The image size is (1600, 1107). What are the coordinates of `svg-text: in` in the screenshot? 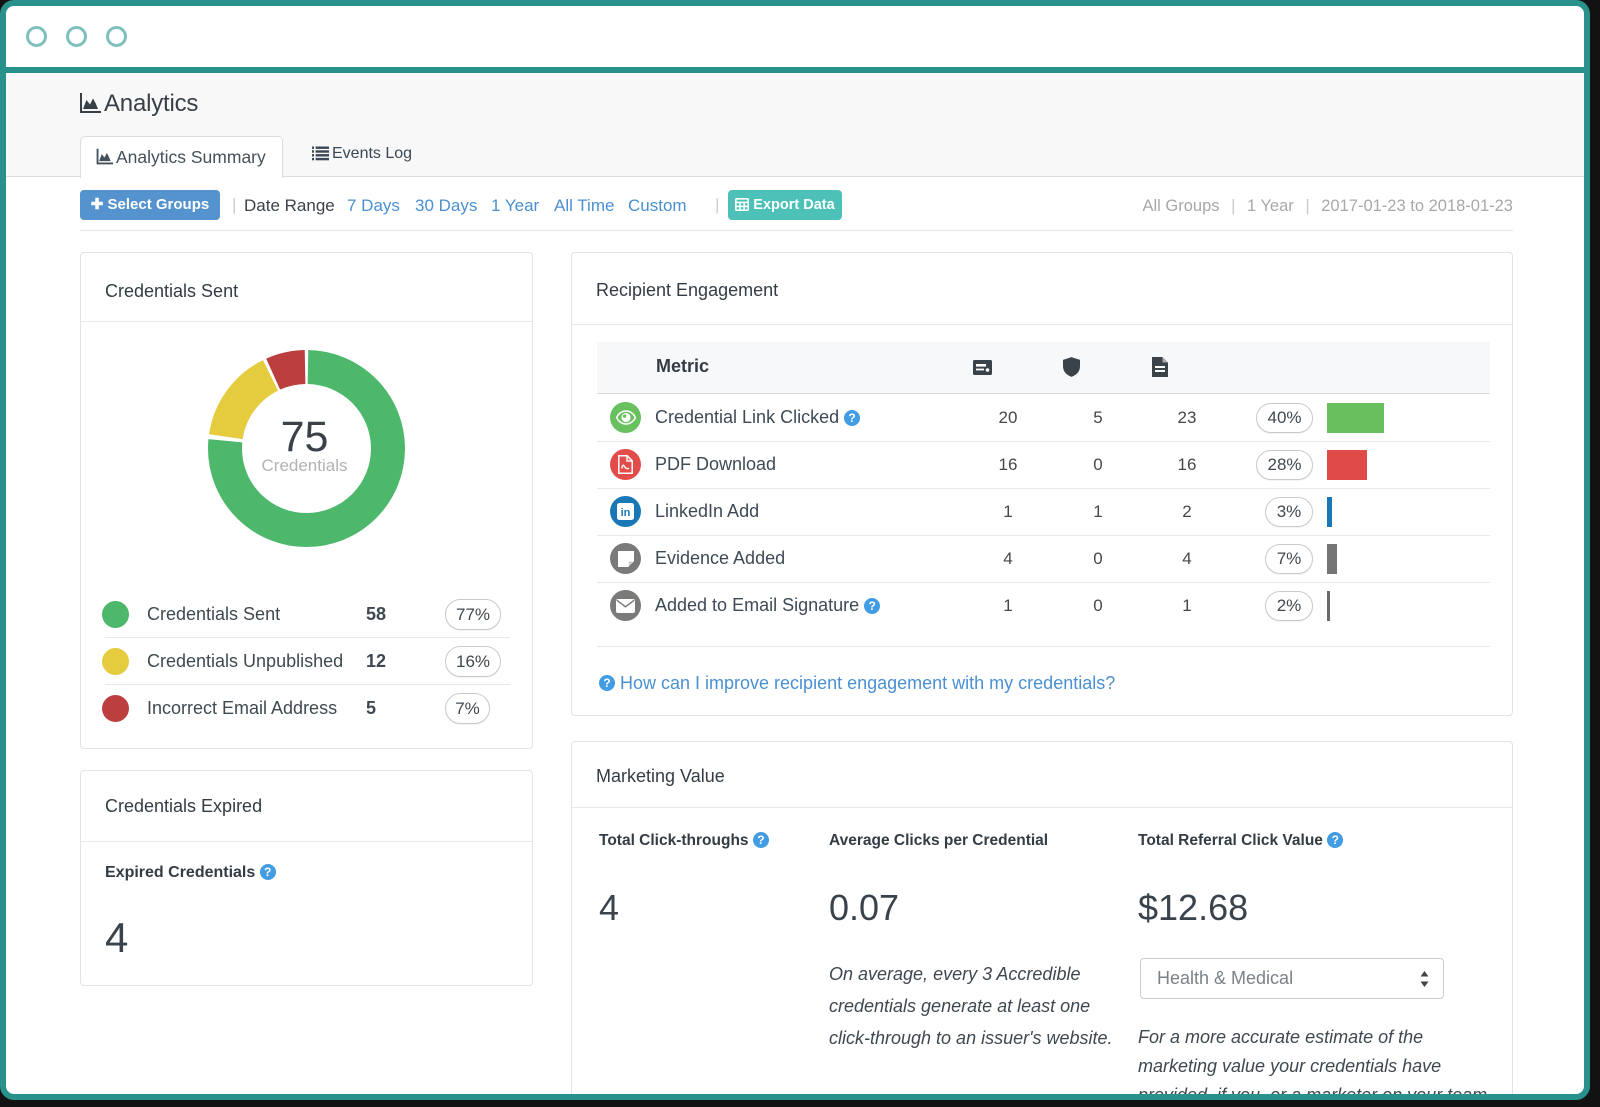 It's located at (626, 513).